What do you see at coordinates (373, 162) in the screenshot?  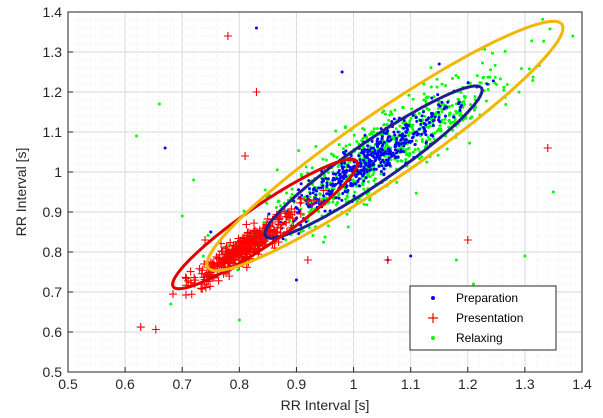 I see `preparation-ellipse` at bounding box center [373, 162].